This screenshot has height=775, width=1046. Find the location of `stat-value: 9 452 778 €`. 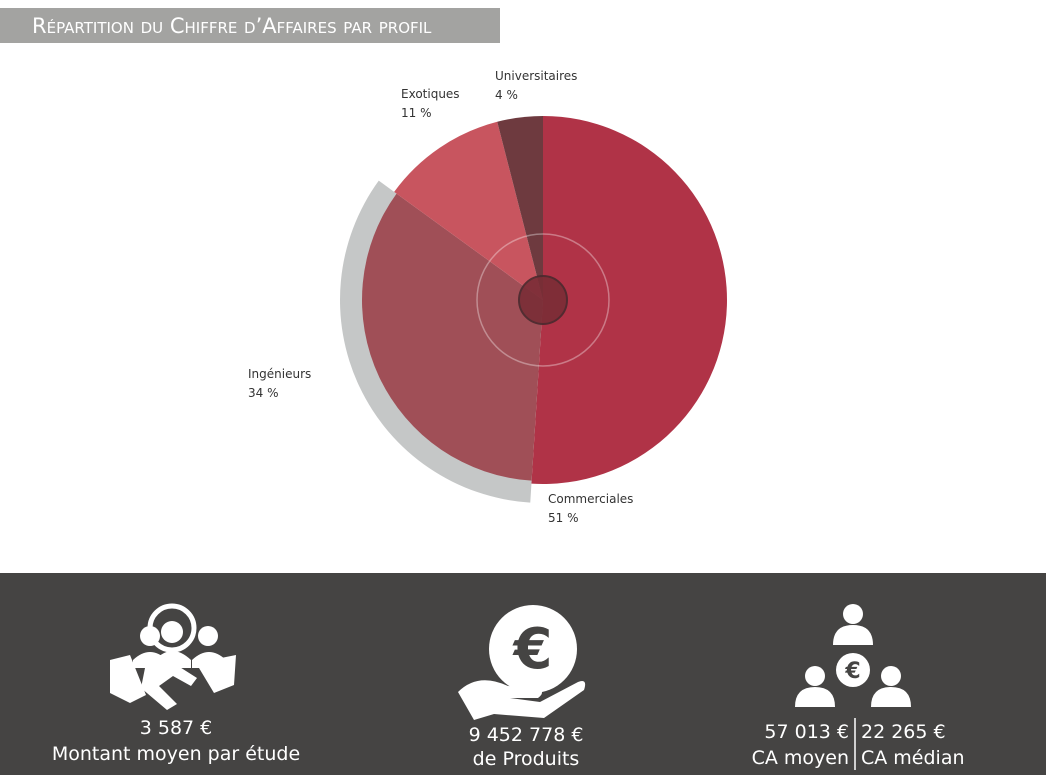

stat-value: 9 452 778 € is located at coordinates (526, 735).